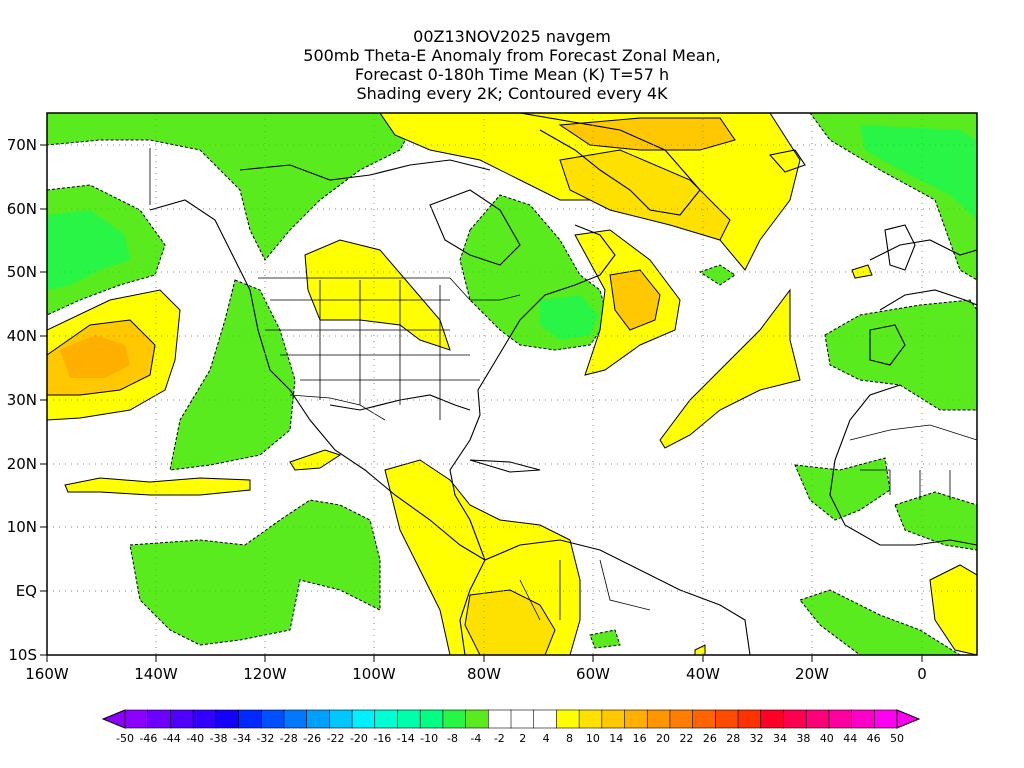  Describe the element at coordinates (546, 738) in the screenshot. I see `colorbar-label: 4` at that location.